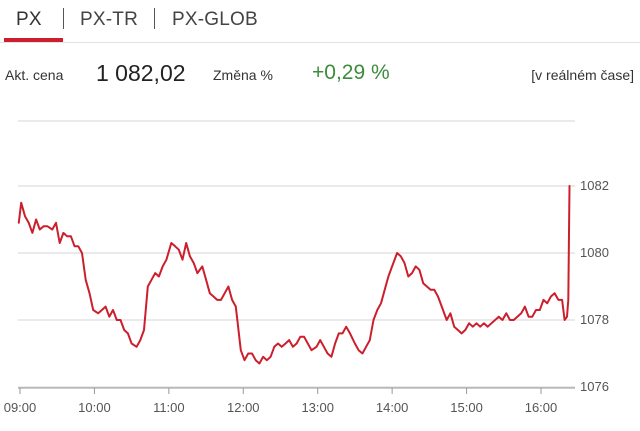 This screenshot has height=431, width=640. I want to click on change-label: Změna %, so click(243, 75).